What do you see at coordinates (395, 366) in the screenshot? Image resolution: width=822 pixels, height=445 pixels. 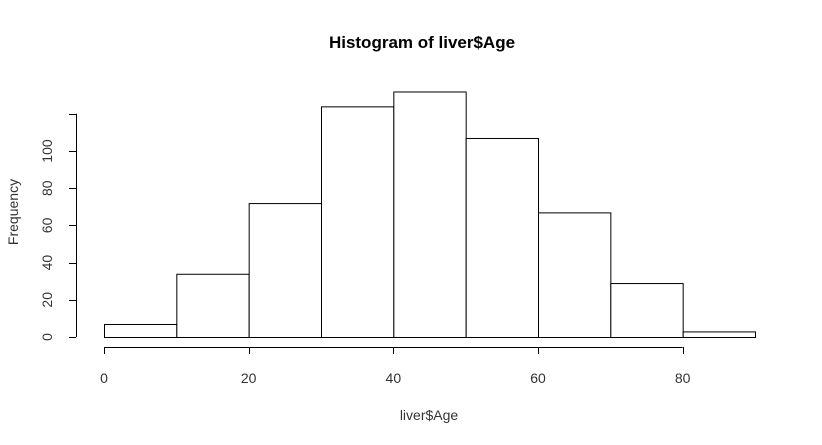 I see `x-axis: 0 20 40 60 80` at bounding box center [395, 366].